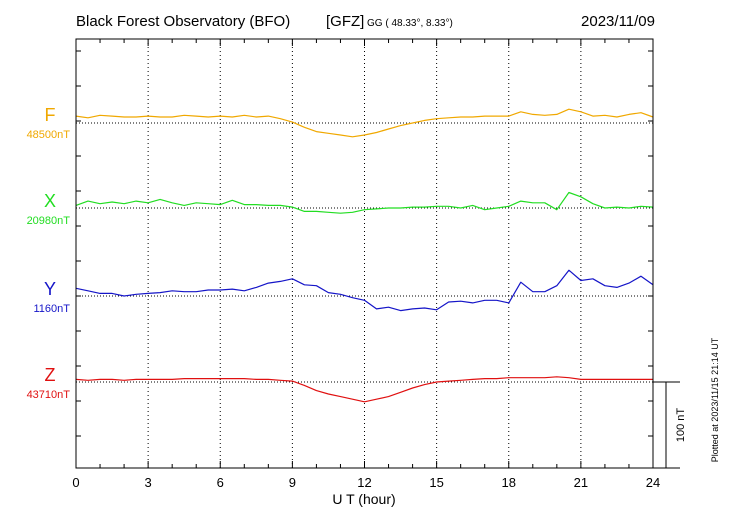  I want to click on series-line-y, so click(364, 290).